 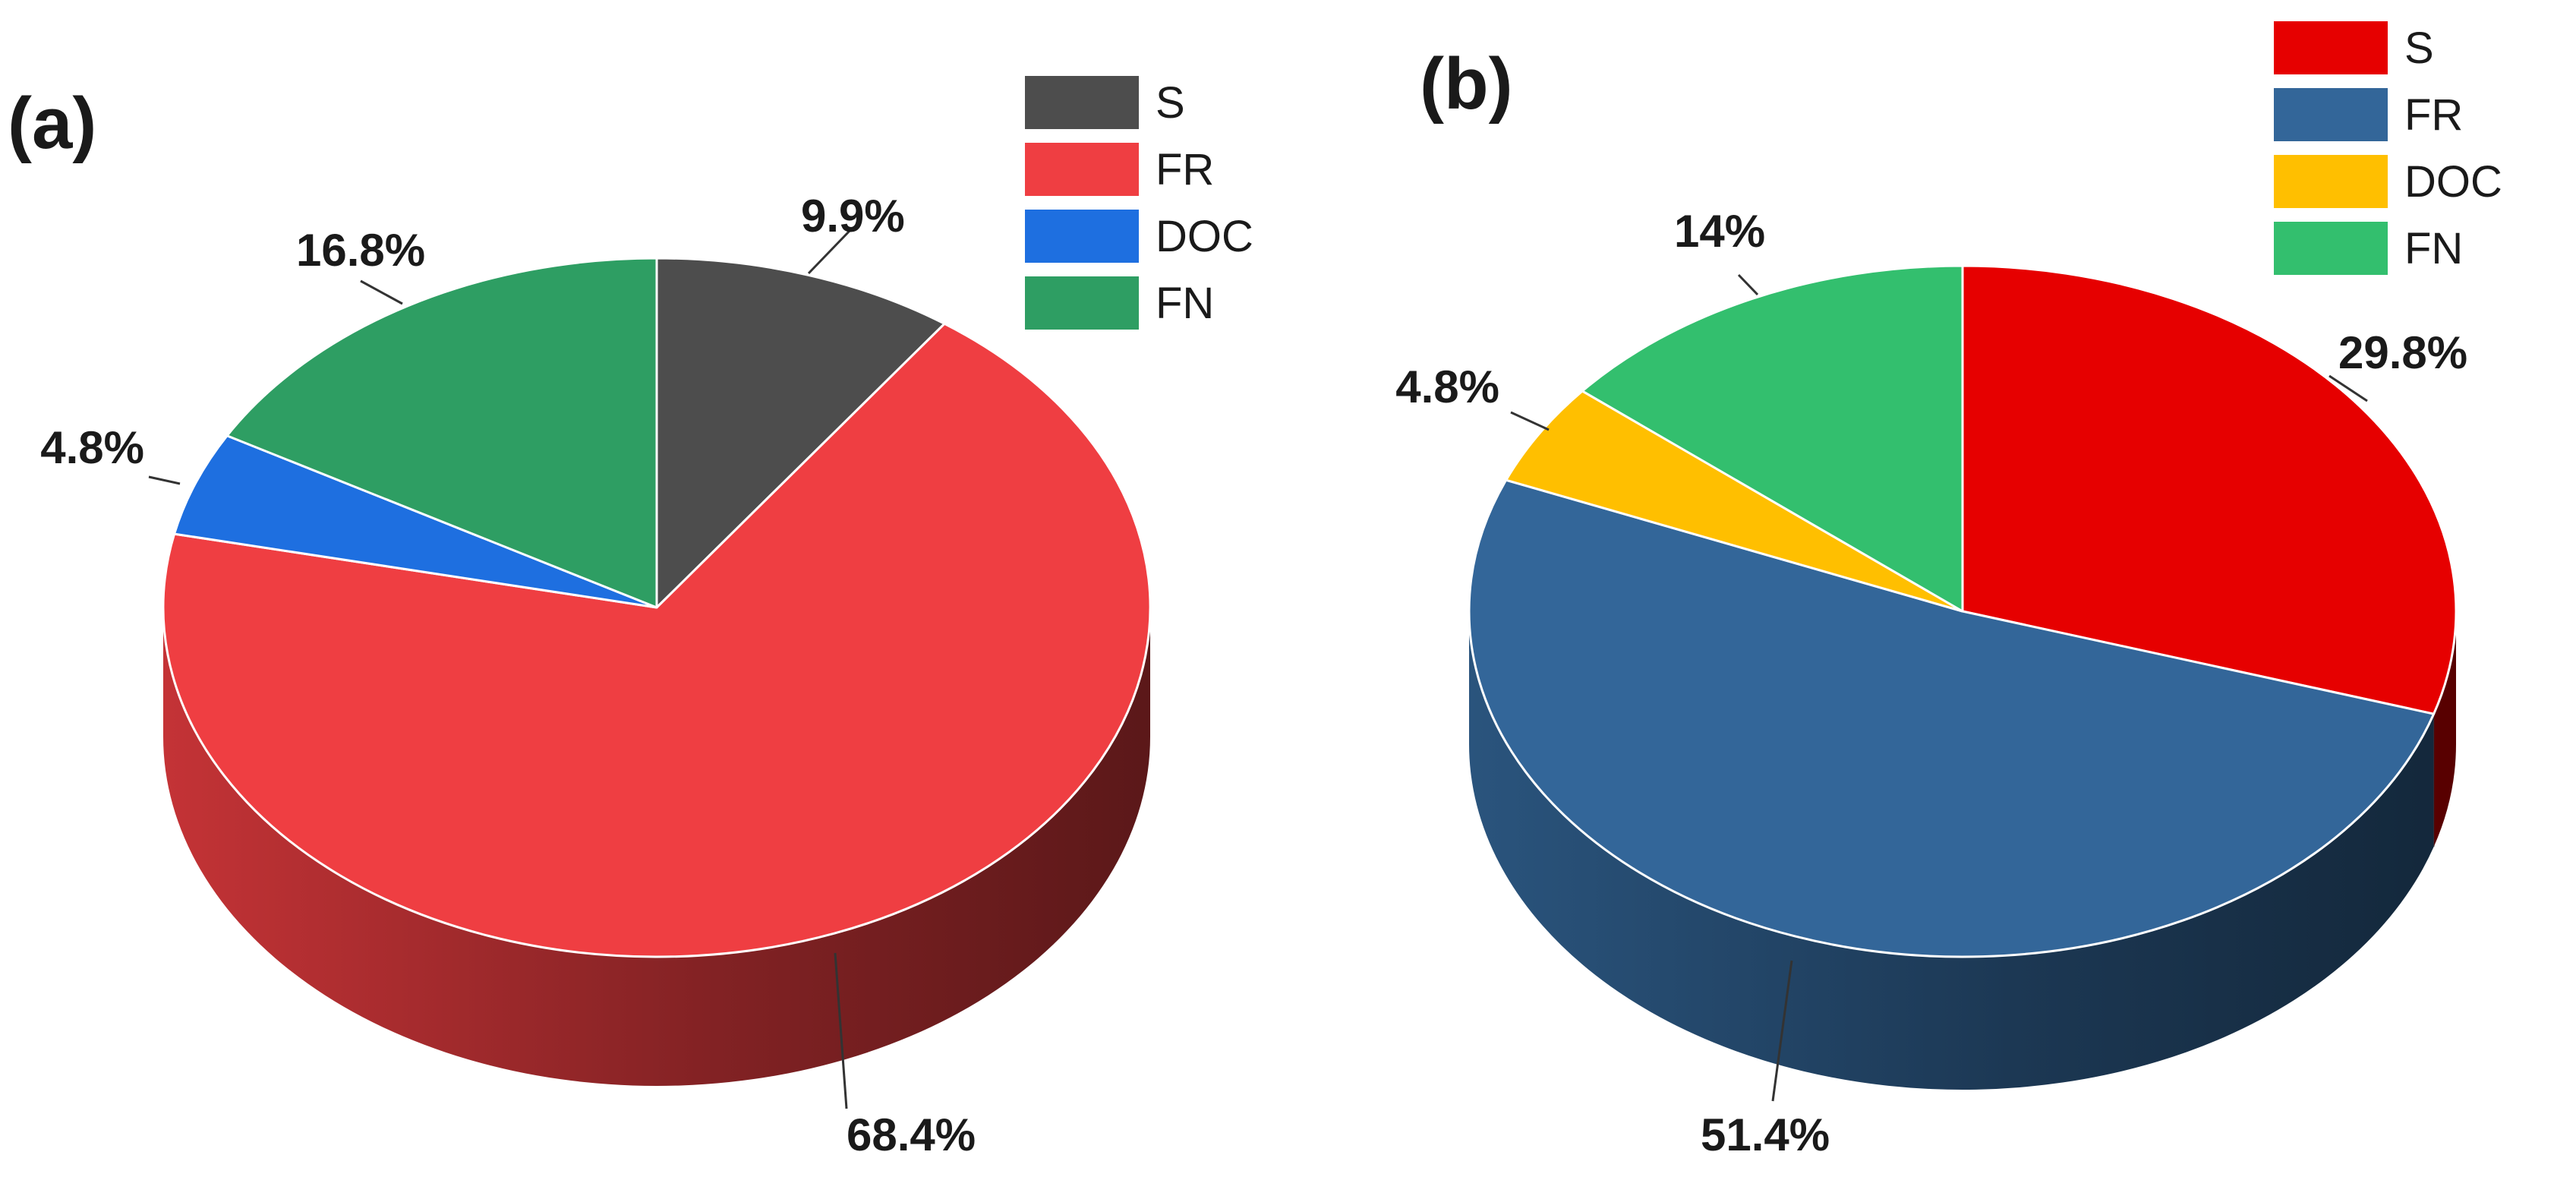 I want to click on pie-side-s, so click(x=2444, y=729).